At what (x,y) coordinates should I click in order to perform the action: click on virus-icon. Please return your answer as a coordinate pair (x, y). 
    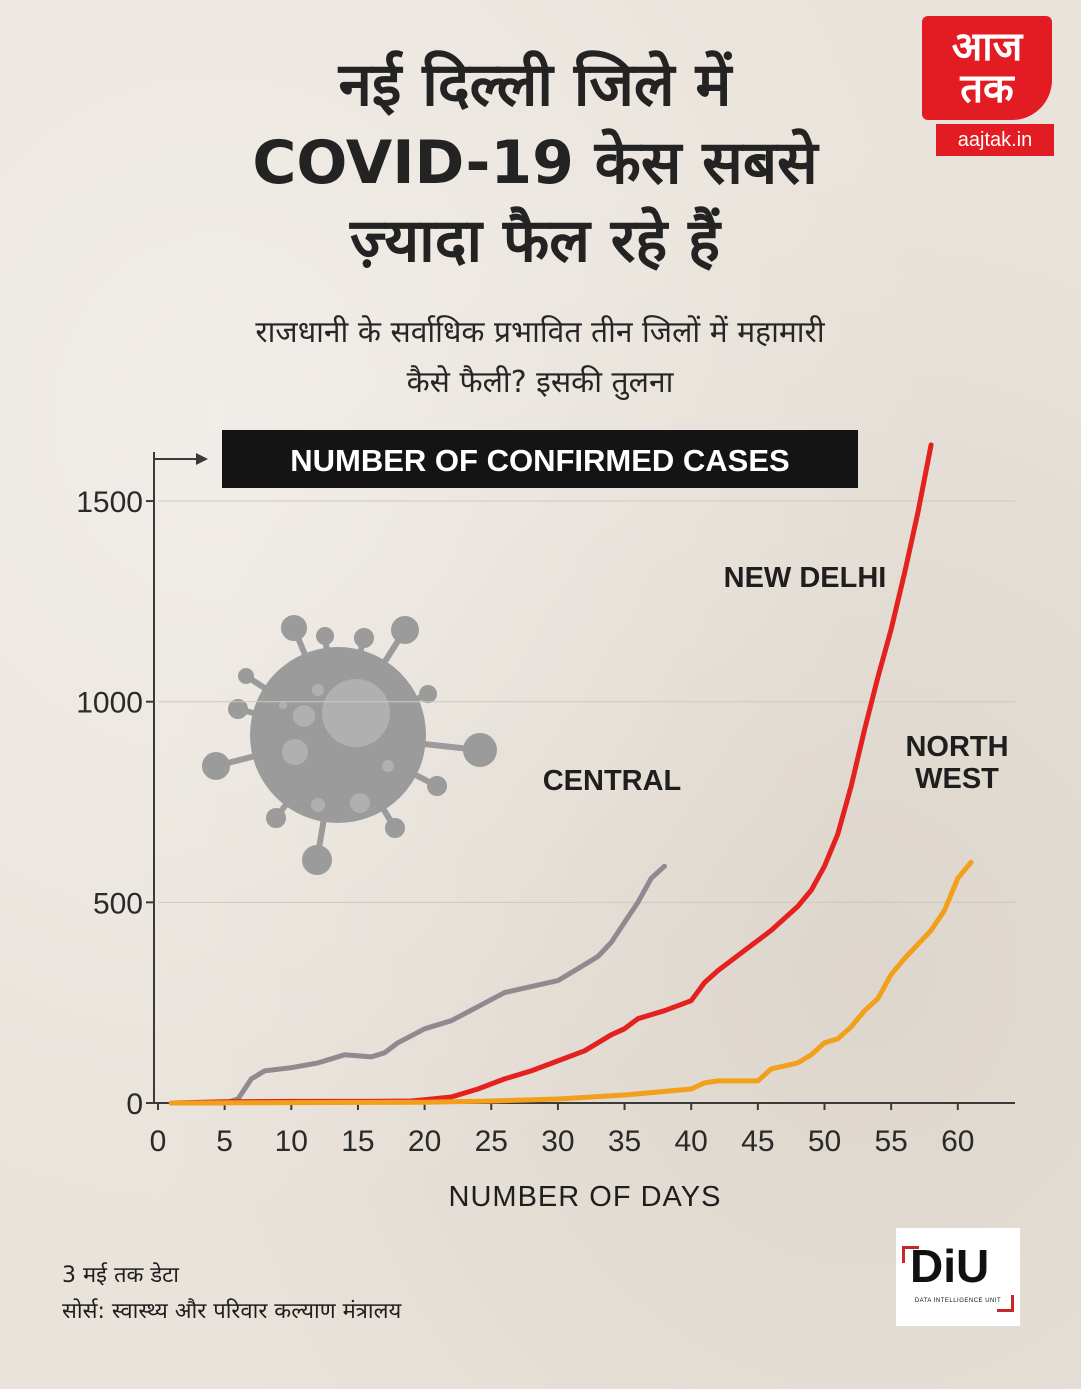
    Looking at the image, I should click on (349, 745).